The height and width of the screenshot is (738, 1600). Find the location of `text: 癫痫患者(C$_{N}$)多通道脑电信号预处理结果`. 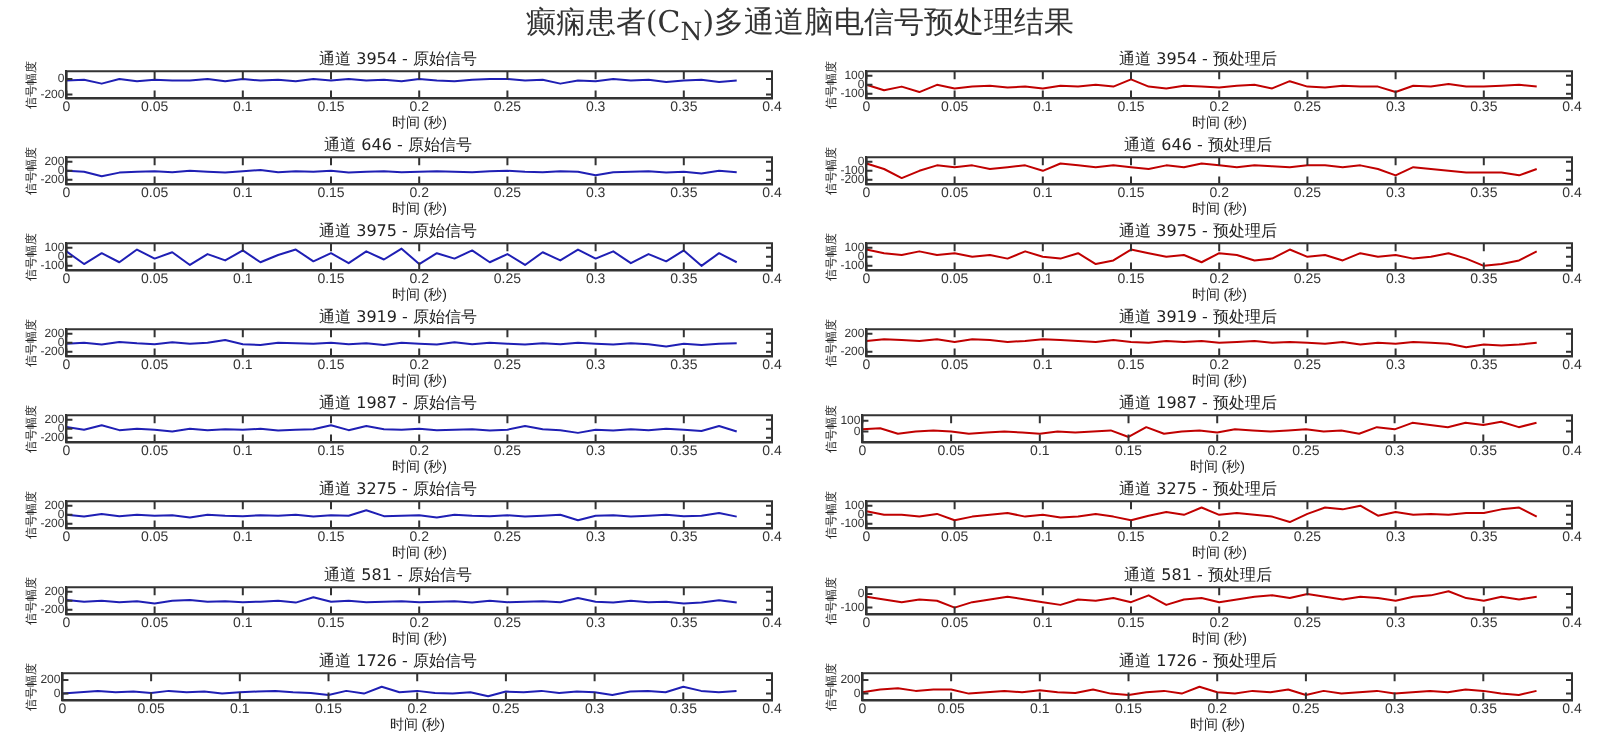

text: 癫痫患者(C$_{N}$)多通道脑电信号预处理结果 is located at coordinates (800, 25).